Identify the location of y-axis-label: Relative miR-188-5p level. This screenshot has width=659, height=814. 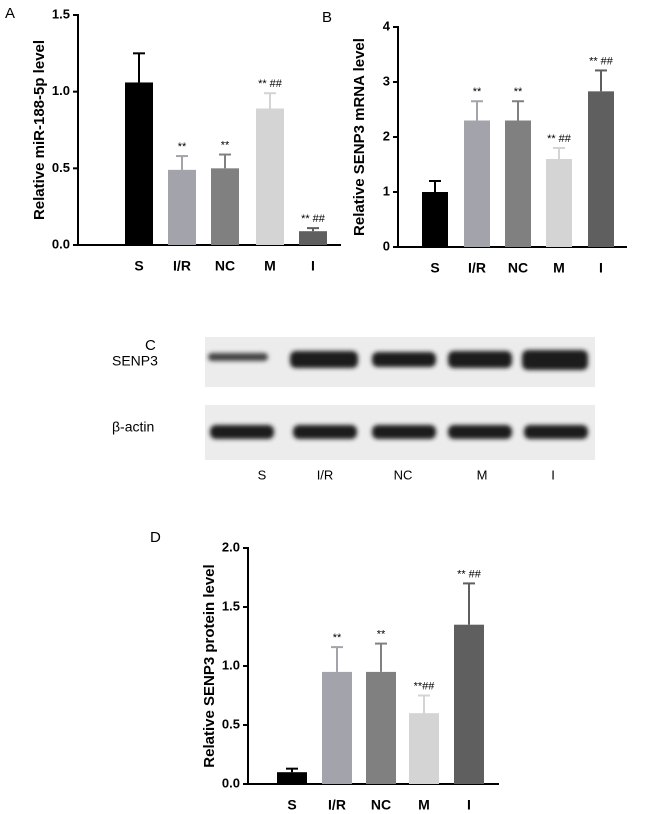
(39, 130).